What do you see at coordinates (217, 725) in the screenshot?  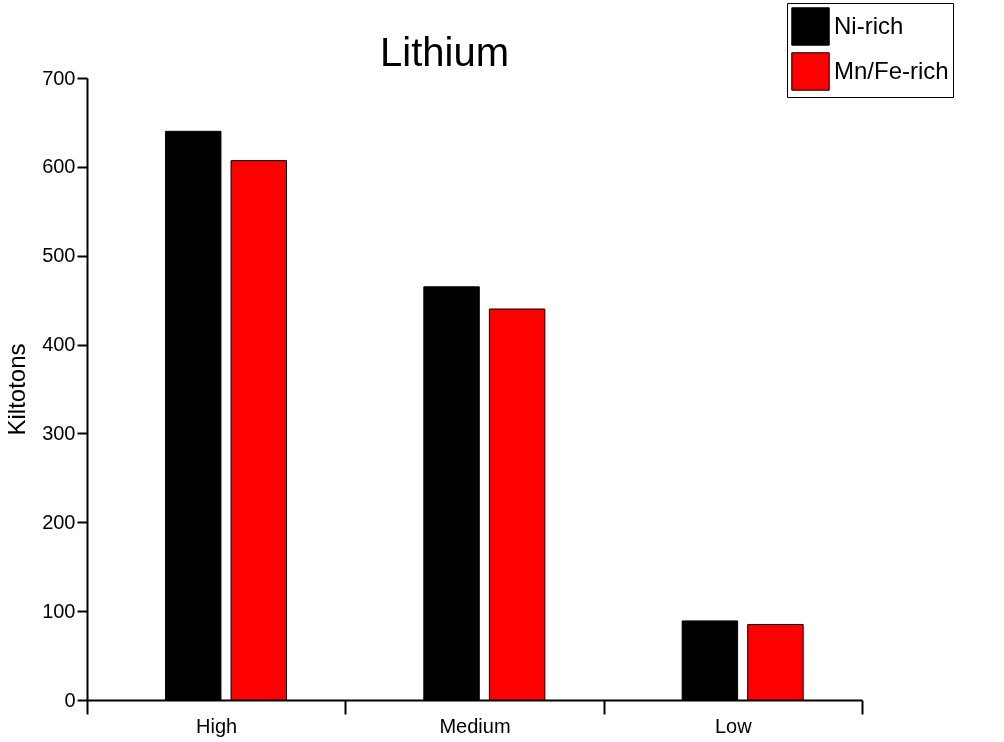 I see `x-tick-label: High` at bounding box center [217, 725].